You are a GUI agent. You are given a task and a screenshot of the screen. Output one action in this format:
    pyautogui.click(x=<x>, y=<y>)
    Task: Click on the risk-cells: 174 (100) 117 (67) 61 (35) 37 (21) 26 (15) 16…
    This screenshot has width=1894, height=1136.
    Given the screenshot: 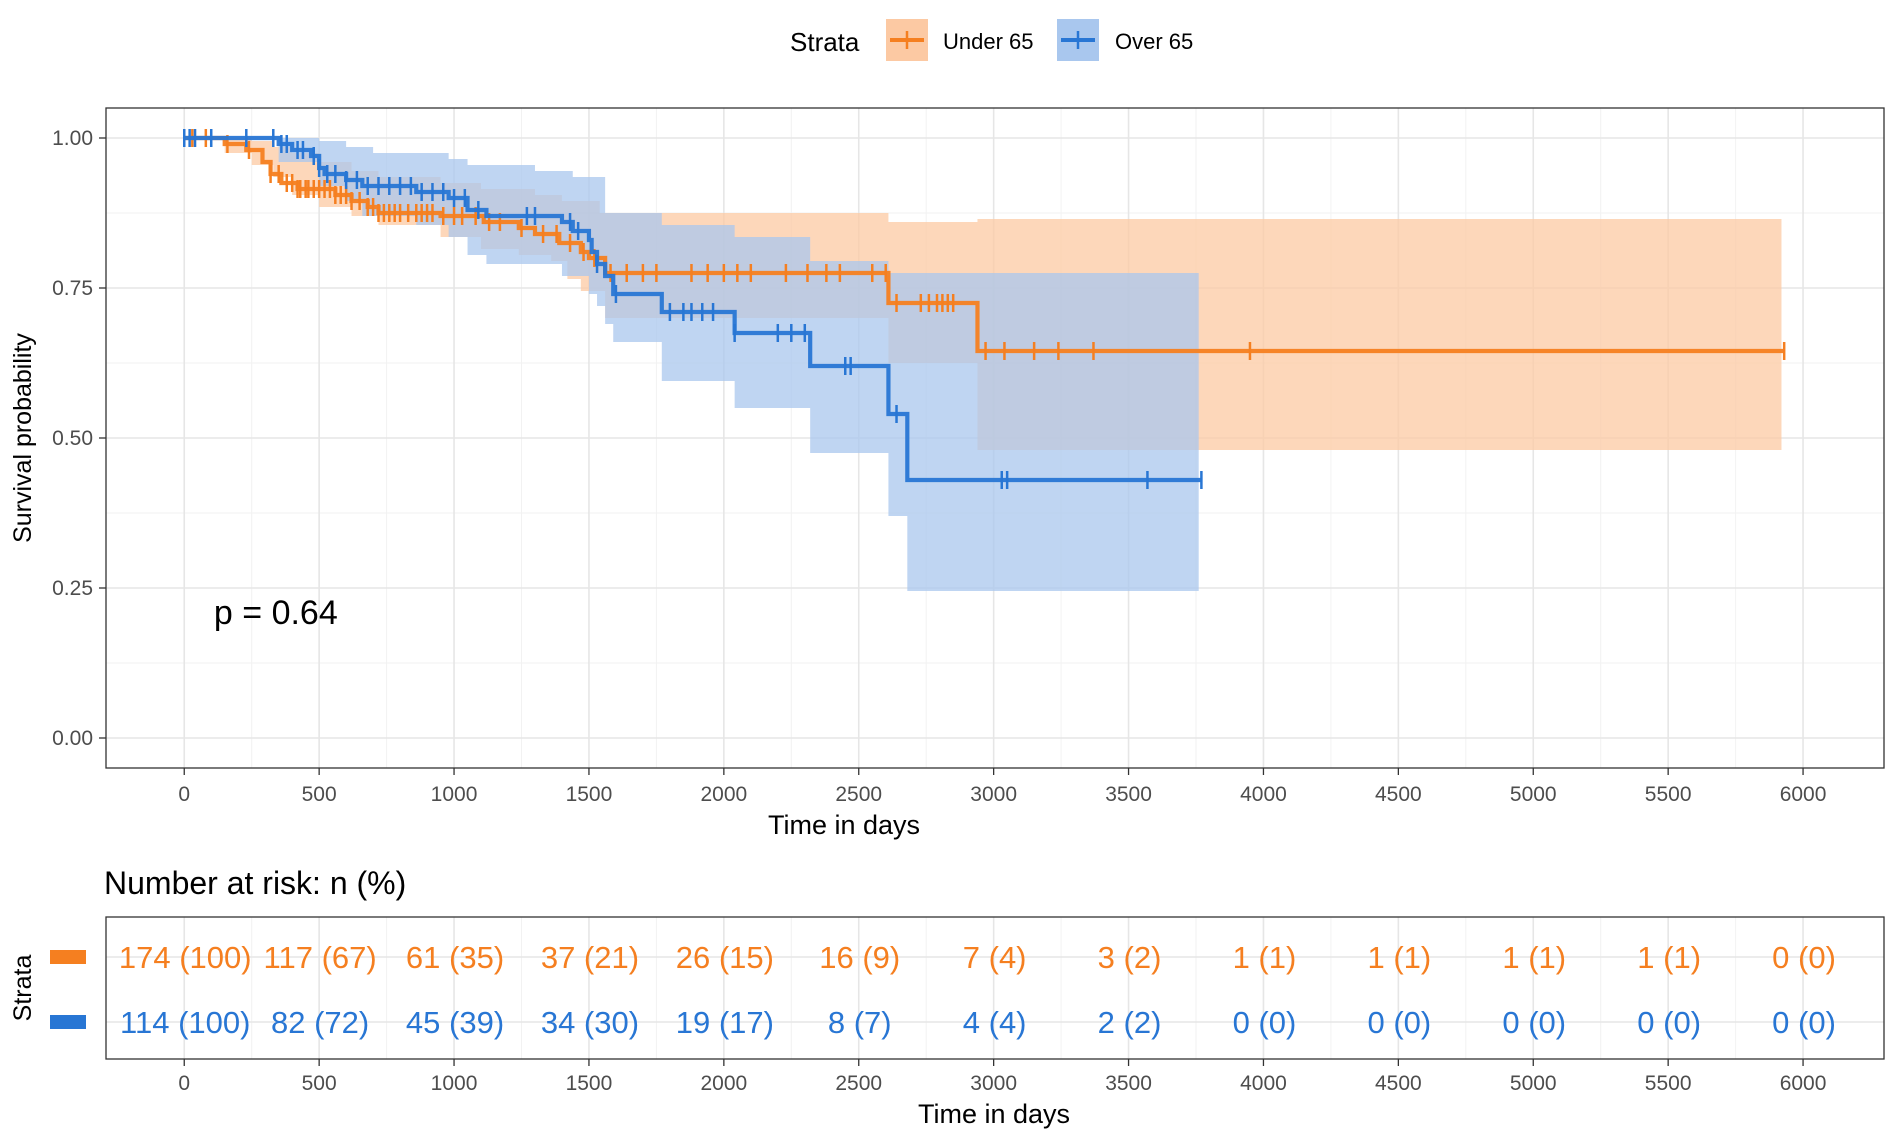 What is the action you would take?
    pyautogui.click(x=977, y=990)
    